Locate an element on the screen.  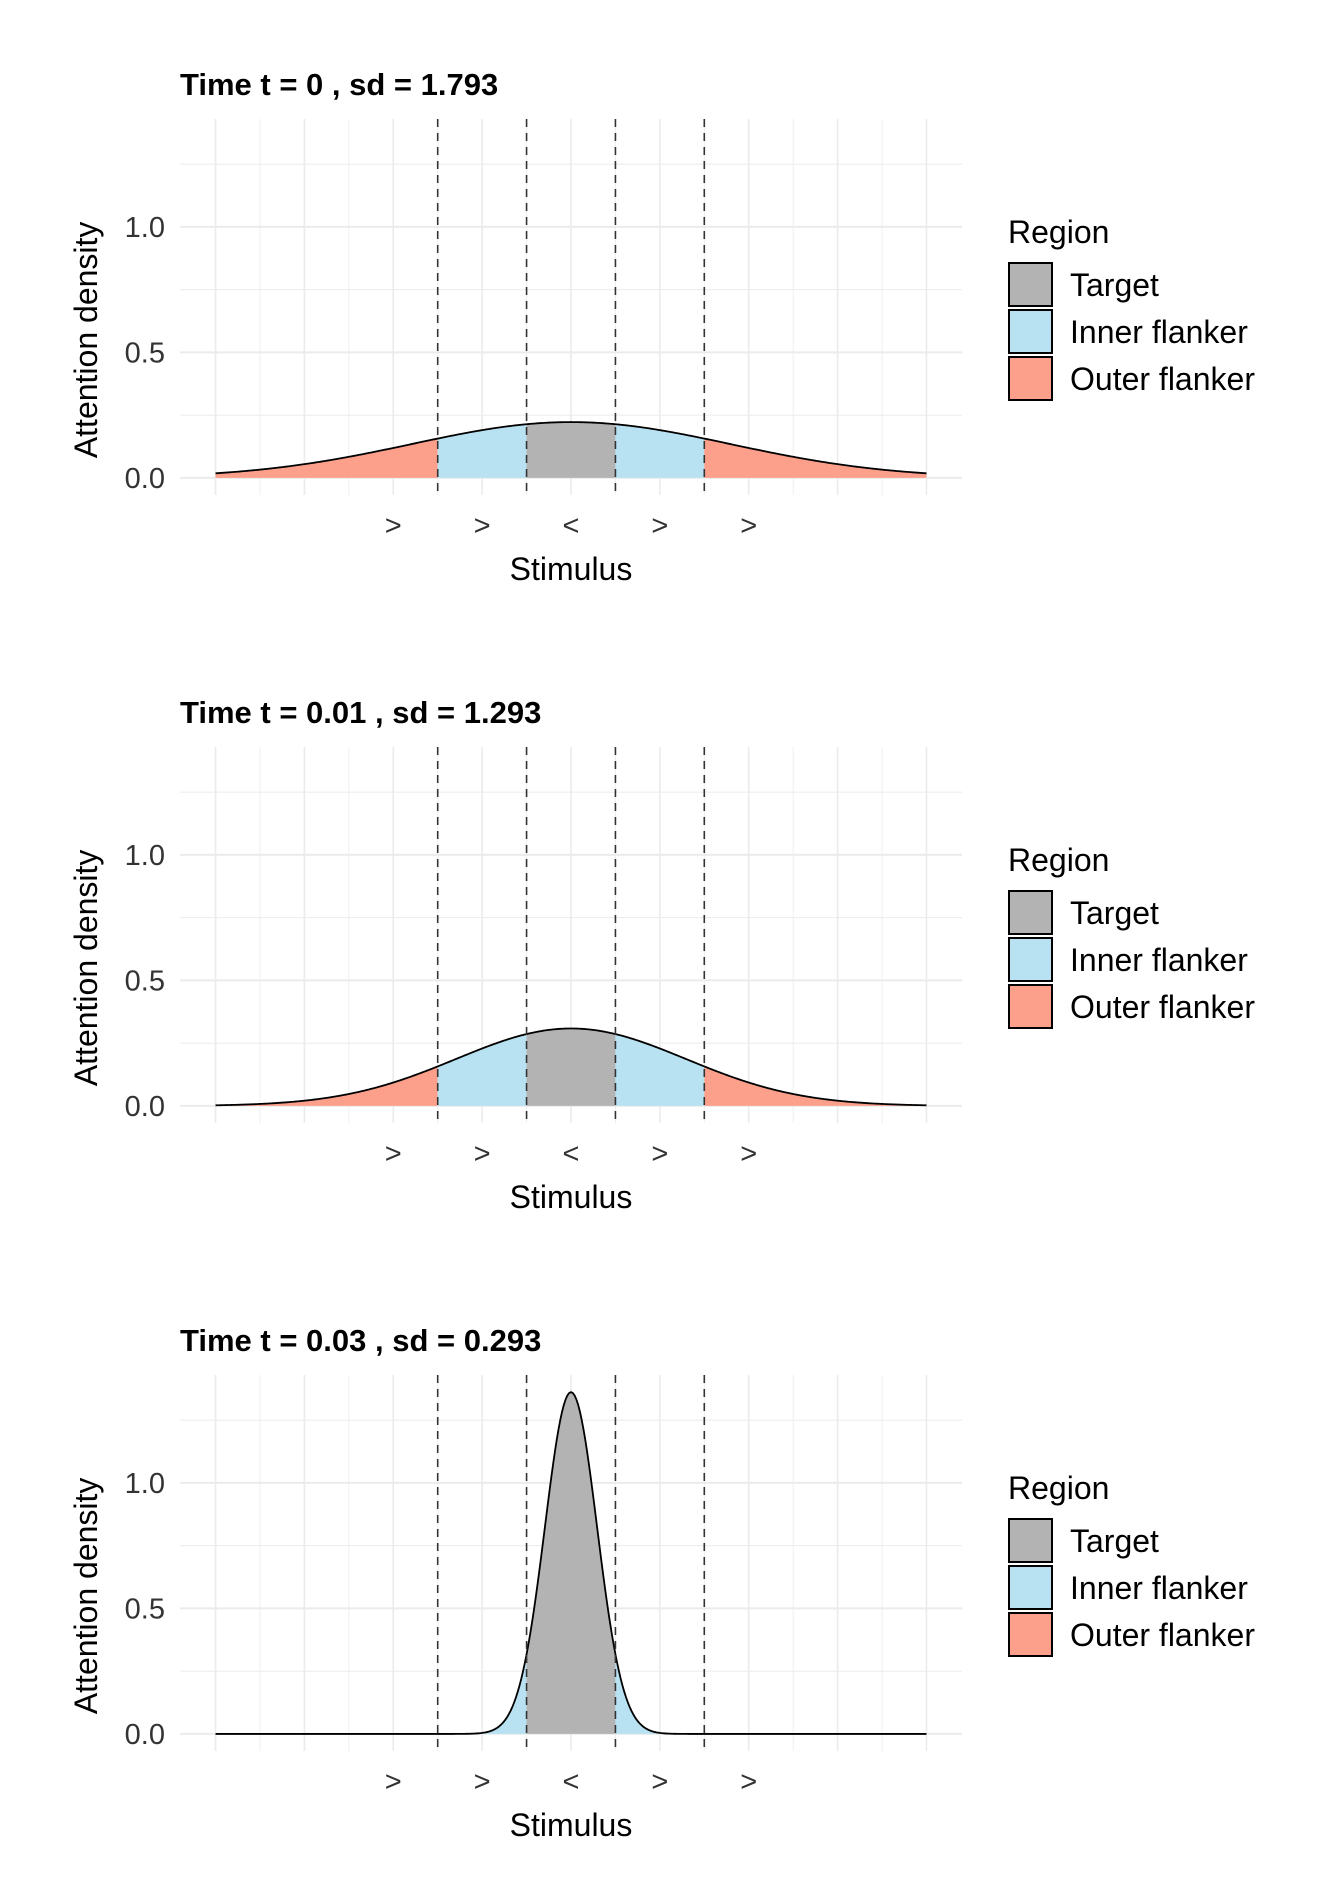
chart-title: Time t = 0.01 , sd = 1.293 is located at coordinates (360, 712).